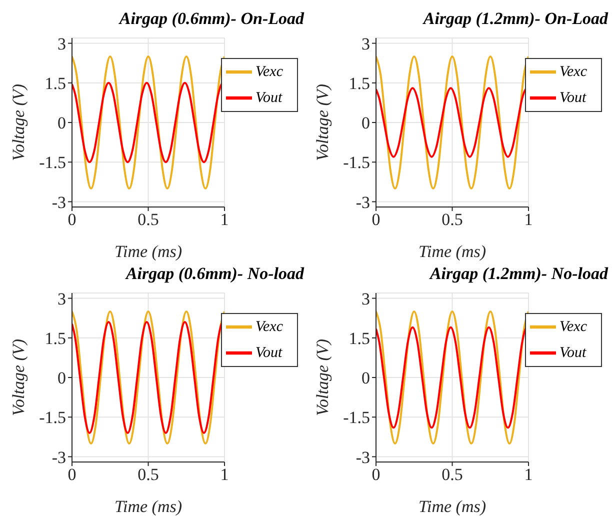  Describe the element at coordinates (215, 274) in the screenshot. I see `chart-title: Airgap (0.6mm)- No-load` at that location.